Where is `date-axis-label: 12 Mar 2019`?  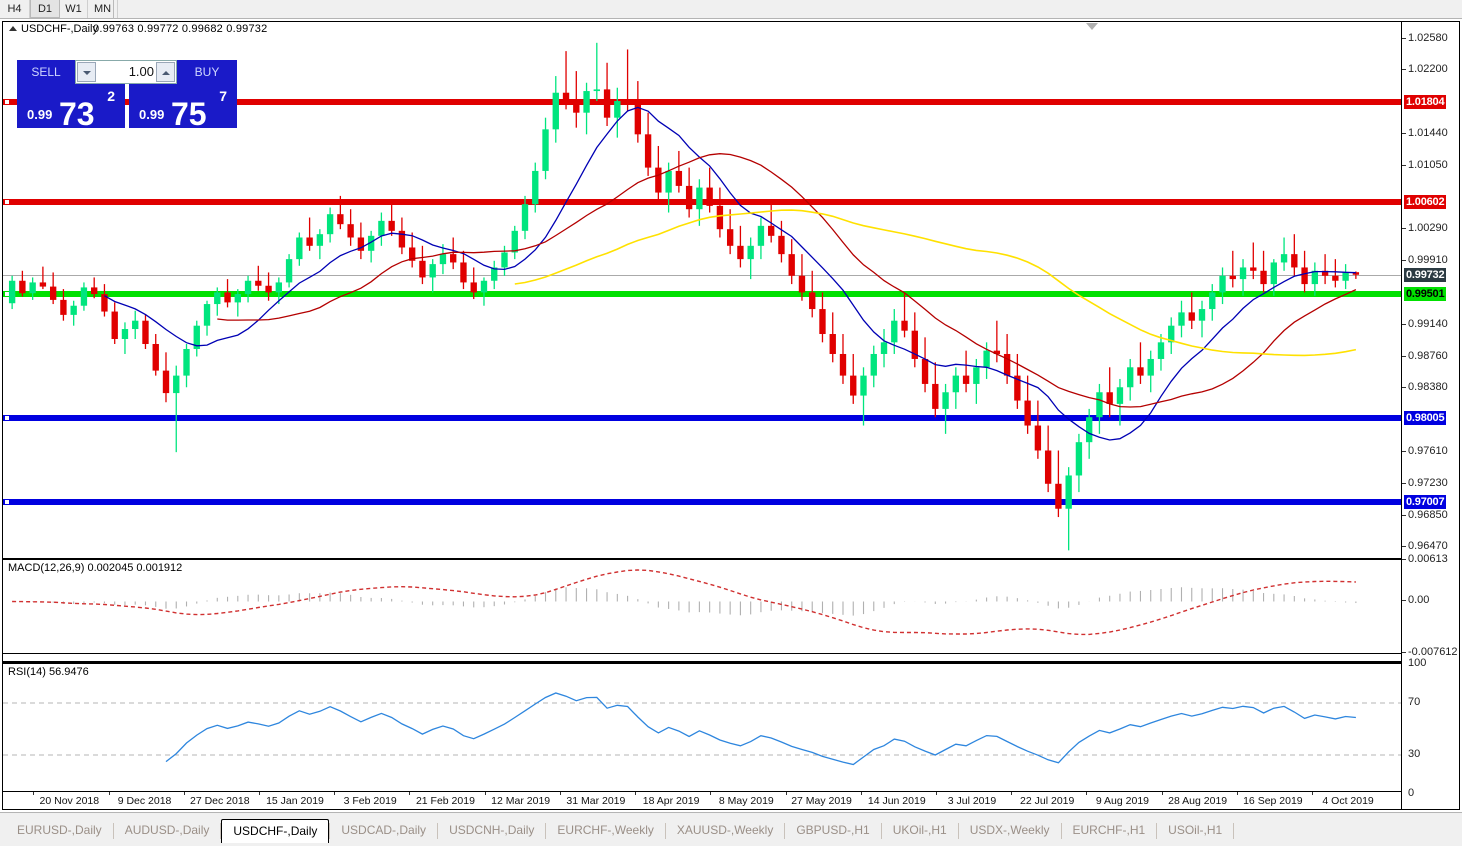
date-axis-label: 12 Mar 2019 is located at coordinates (521, 801).